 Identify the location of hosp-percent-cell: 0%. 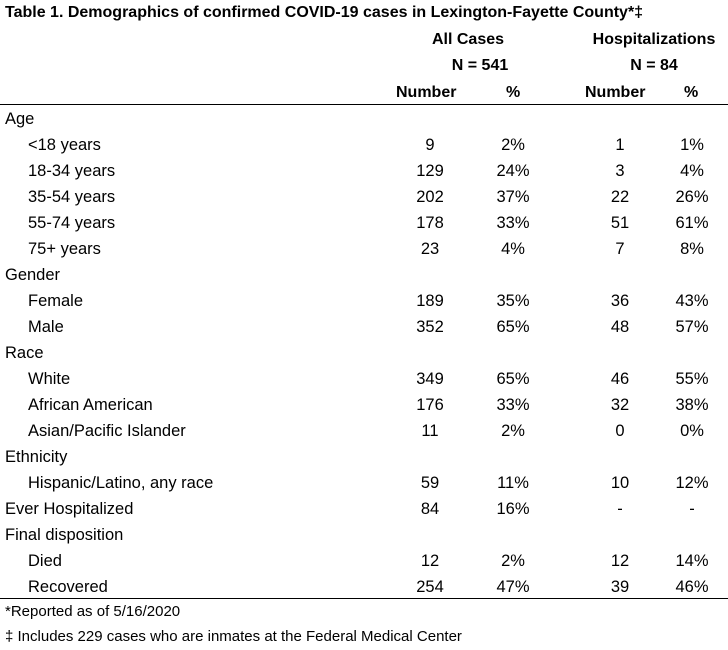
(692, 431).